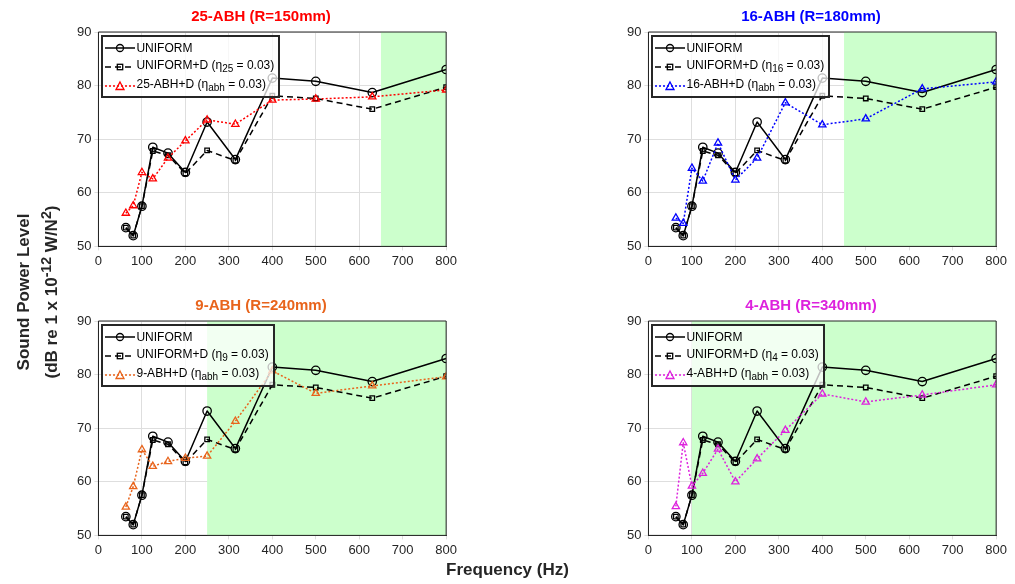 The width and height of the screenshot is (1015, 584). Describe the element at coordinates (202, 355) in the screenshot. I see `legend-label: UNIFORM+D (η$_{9}$ = 0.03)` at that location.